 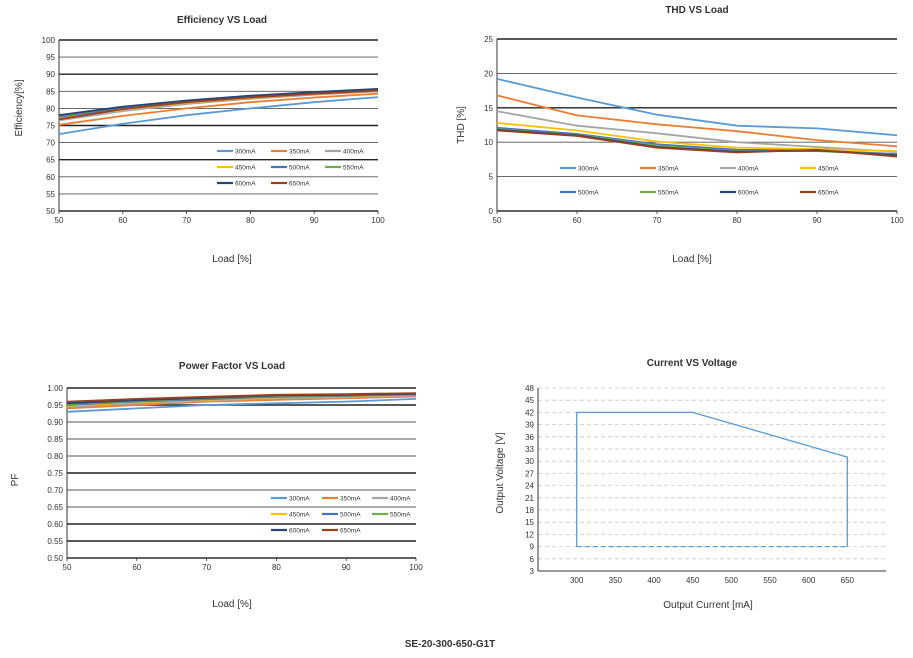 What do you see at coordinates (491, 211) in the screenshot?
I see `y-tick-label: 0` at bounding box center [491, 211].